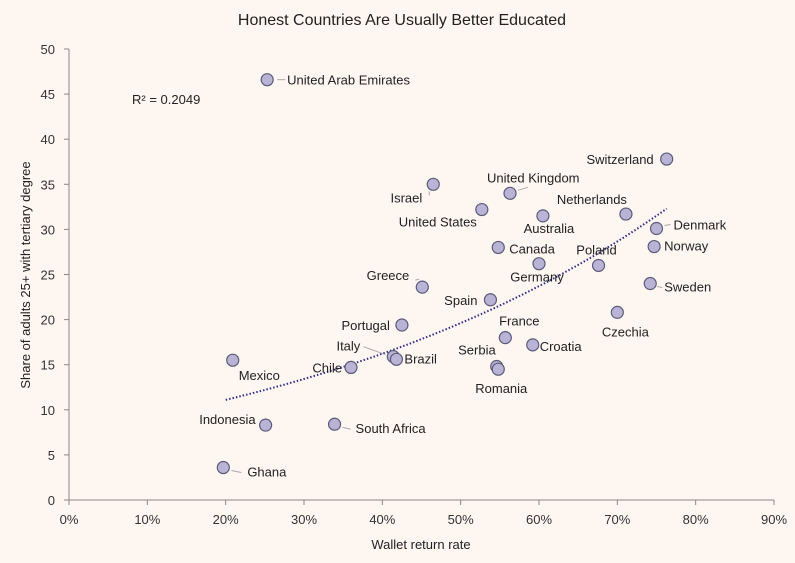  I want to click on x-tick-label: 70%, so click(617, 519).